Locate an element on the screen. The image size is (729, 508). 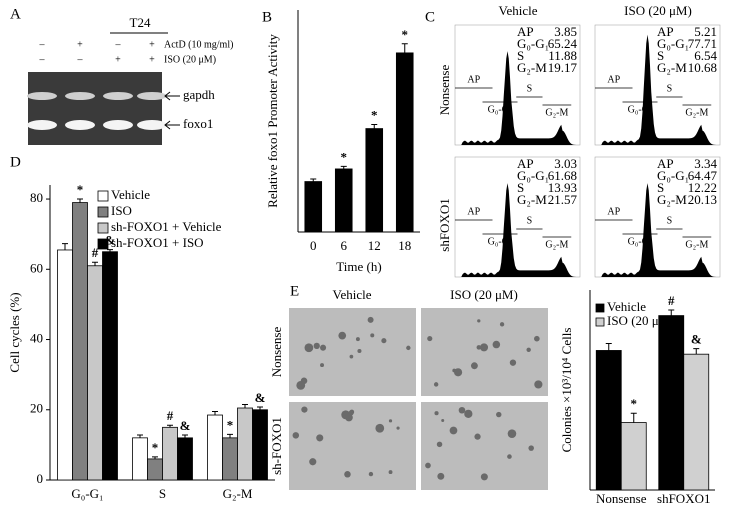
arrow is located at coordinates (172, 96).